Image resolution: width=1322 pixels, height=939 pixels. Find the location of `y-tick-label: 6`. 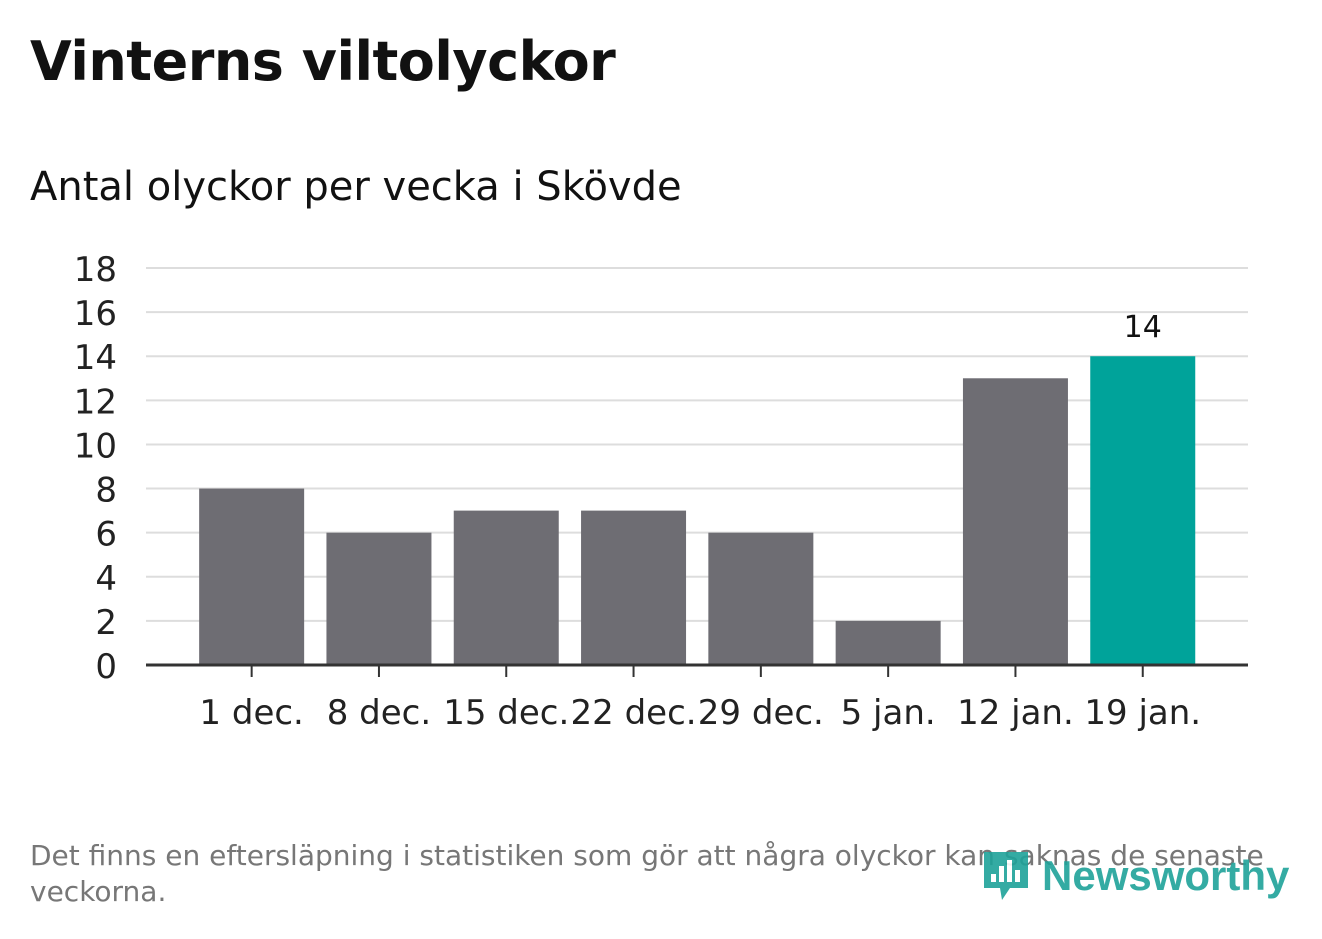

y-tick-label: 6 is located at coordinates (106, 535).